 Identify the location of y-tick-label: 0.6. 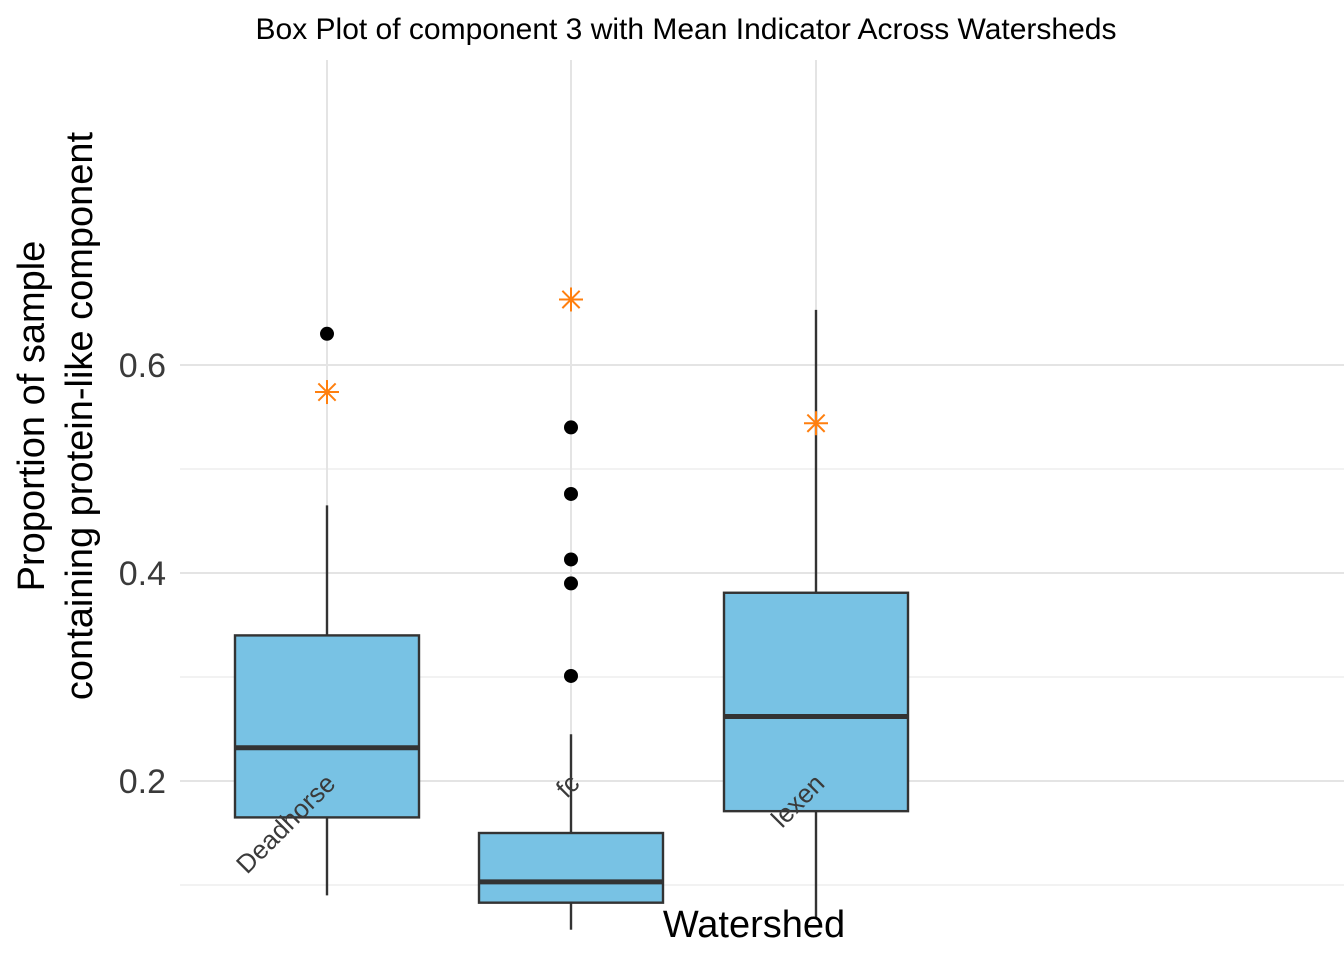
(142, 366).